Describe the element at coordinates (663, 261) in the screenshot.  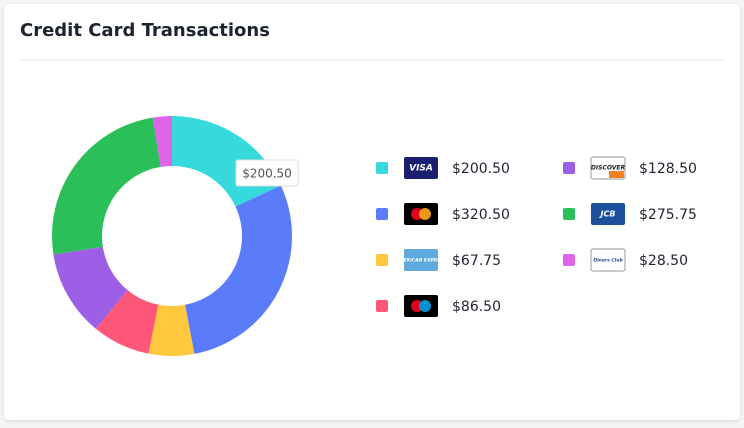
I see `legend-value: $28.50` at that location.